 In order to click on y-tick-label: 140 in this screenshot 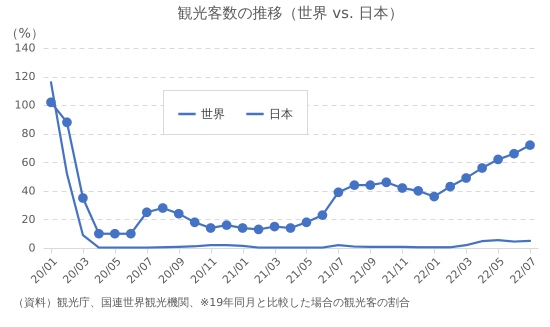, I will do `click(25, 48)`.